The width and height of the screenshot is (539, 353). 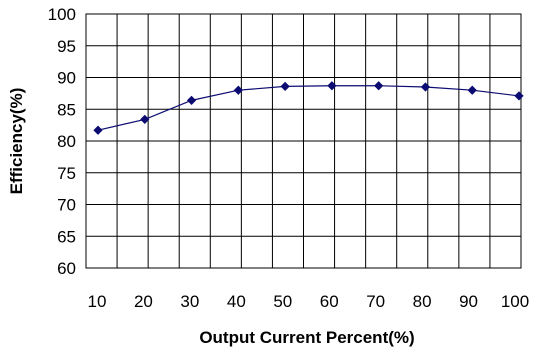 What do you see at coordinates (306, 337) in the screenshot?
I see `x-axis-title: Output Current Percent(%)` at bounding box center [306, 337].